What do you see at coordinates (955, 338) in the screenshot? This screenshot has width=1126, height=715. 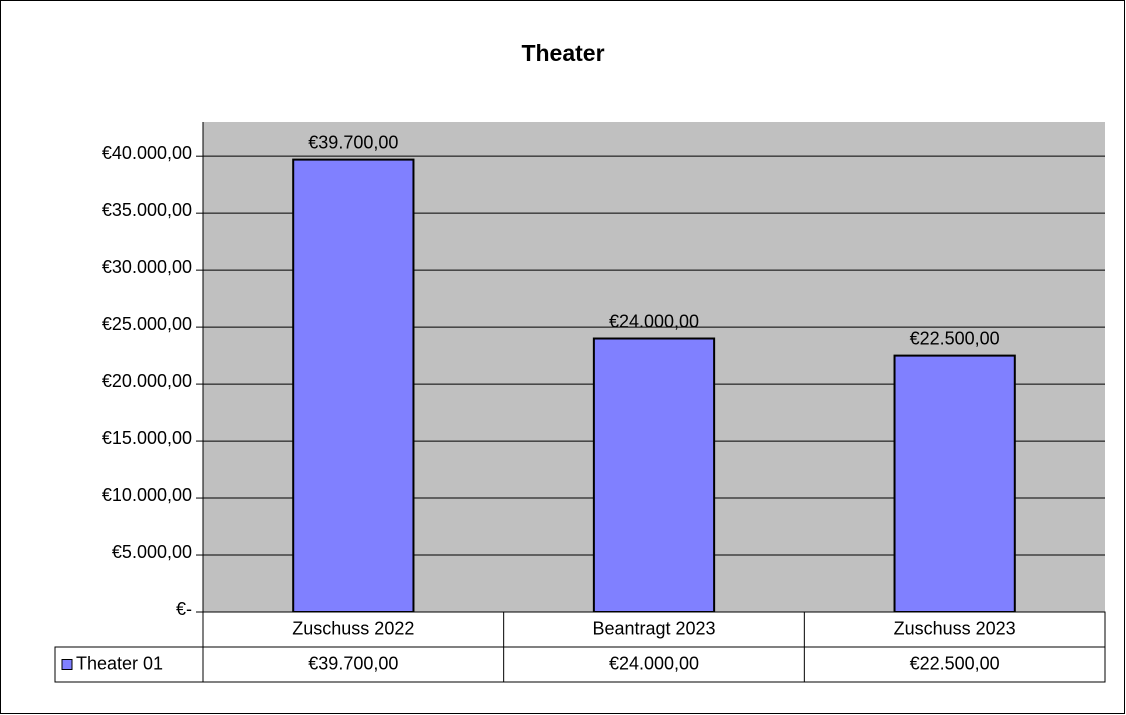 I see `data-label: €22.500,00` at bounding box center [955, 338].